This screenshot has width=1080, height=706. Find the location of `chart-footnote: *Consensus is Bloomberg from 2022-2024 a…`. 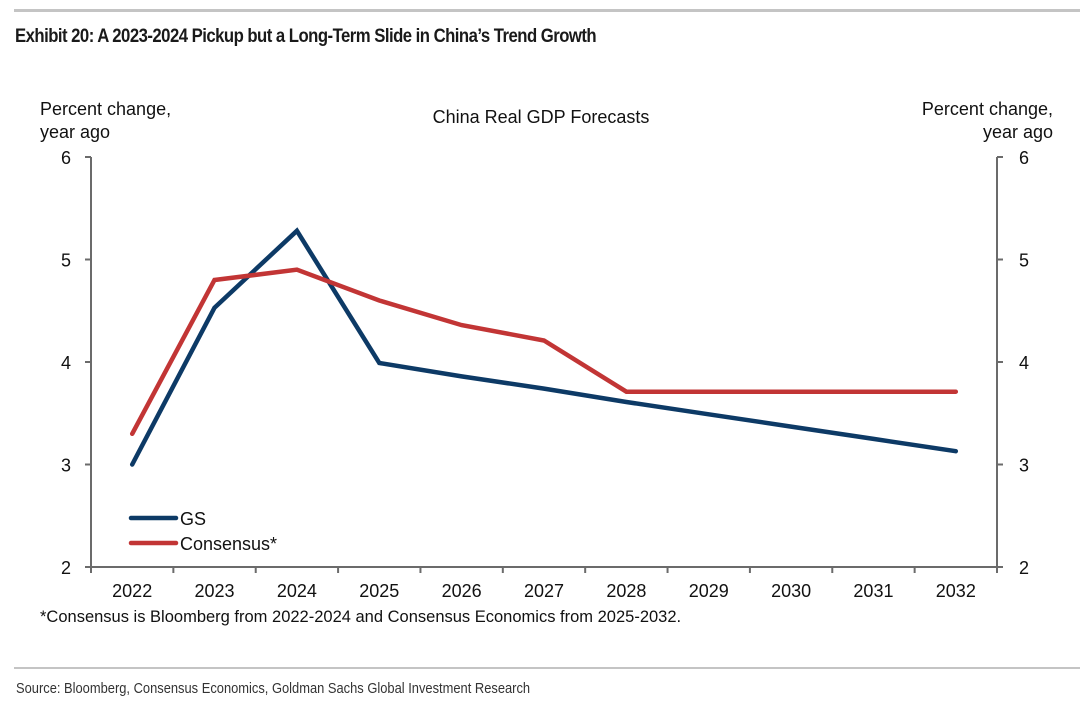

chart-footnote: *Consensus is Bloomberg from 2022-2024 a… is located at coordinates (360, 617).